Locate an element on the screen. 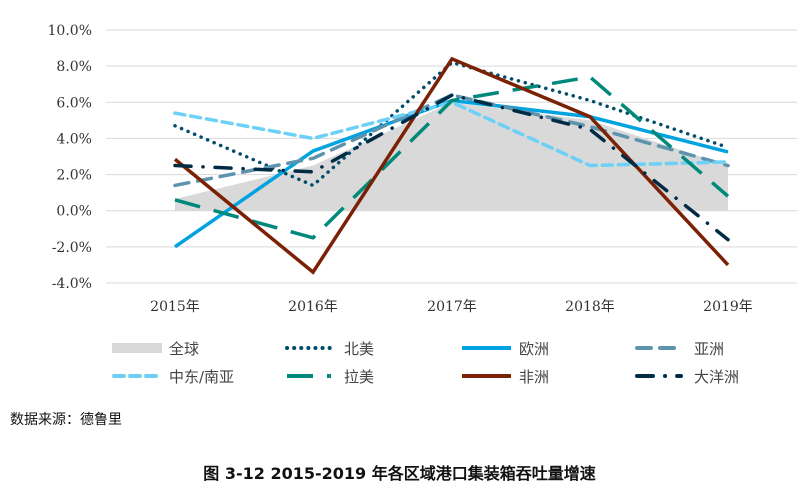  legend-label: 北美 is located at coordinates (359, 349).